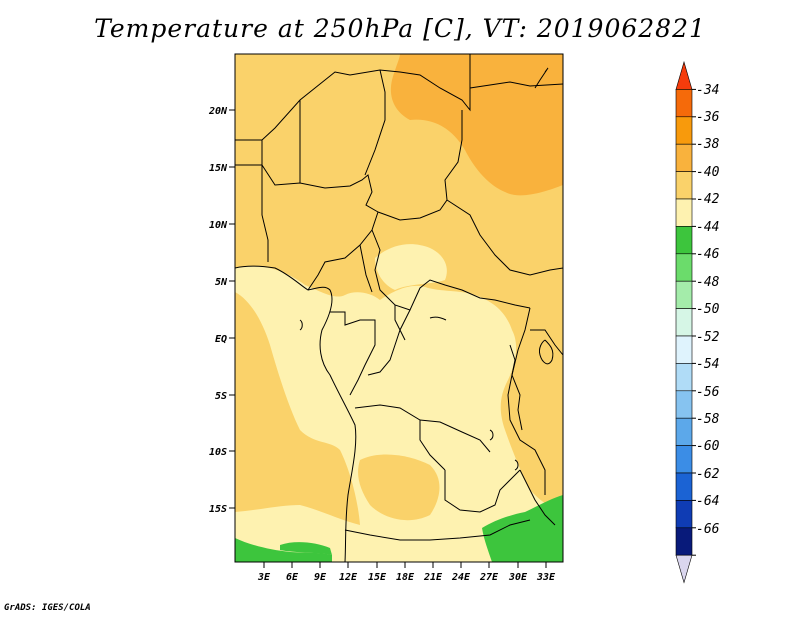 Image resolution: width=800 pixels, height=618 pixels. What do you see at coordinates (264, 577) in the screenshot?
I see `lon-tick-label: 3E` at bounding box center [264, 577].